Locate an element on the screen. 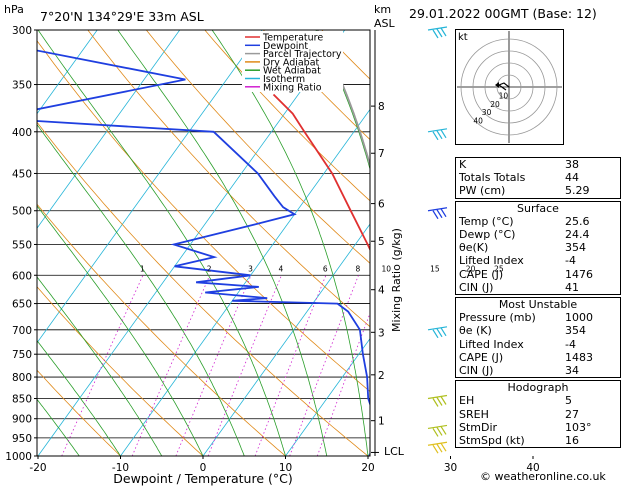  dry-adiabat is located at coordinates (79, 412).